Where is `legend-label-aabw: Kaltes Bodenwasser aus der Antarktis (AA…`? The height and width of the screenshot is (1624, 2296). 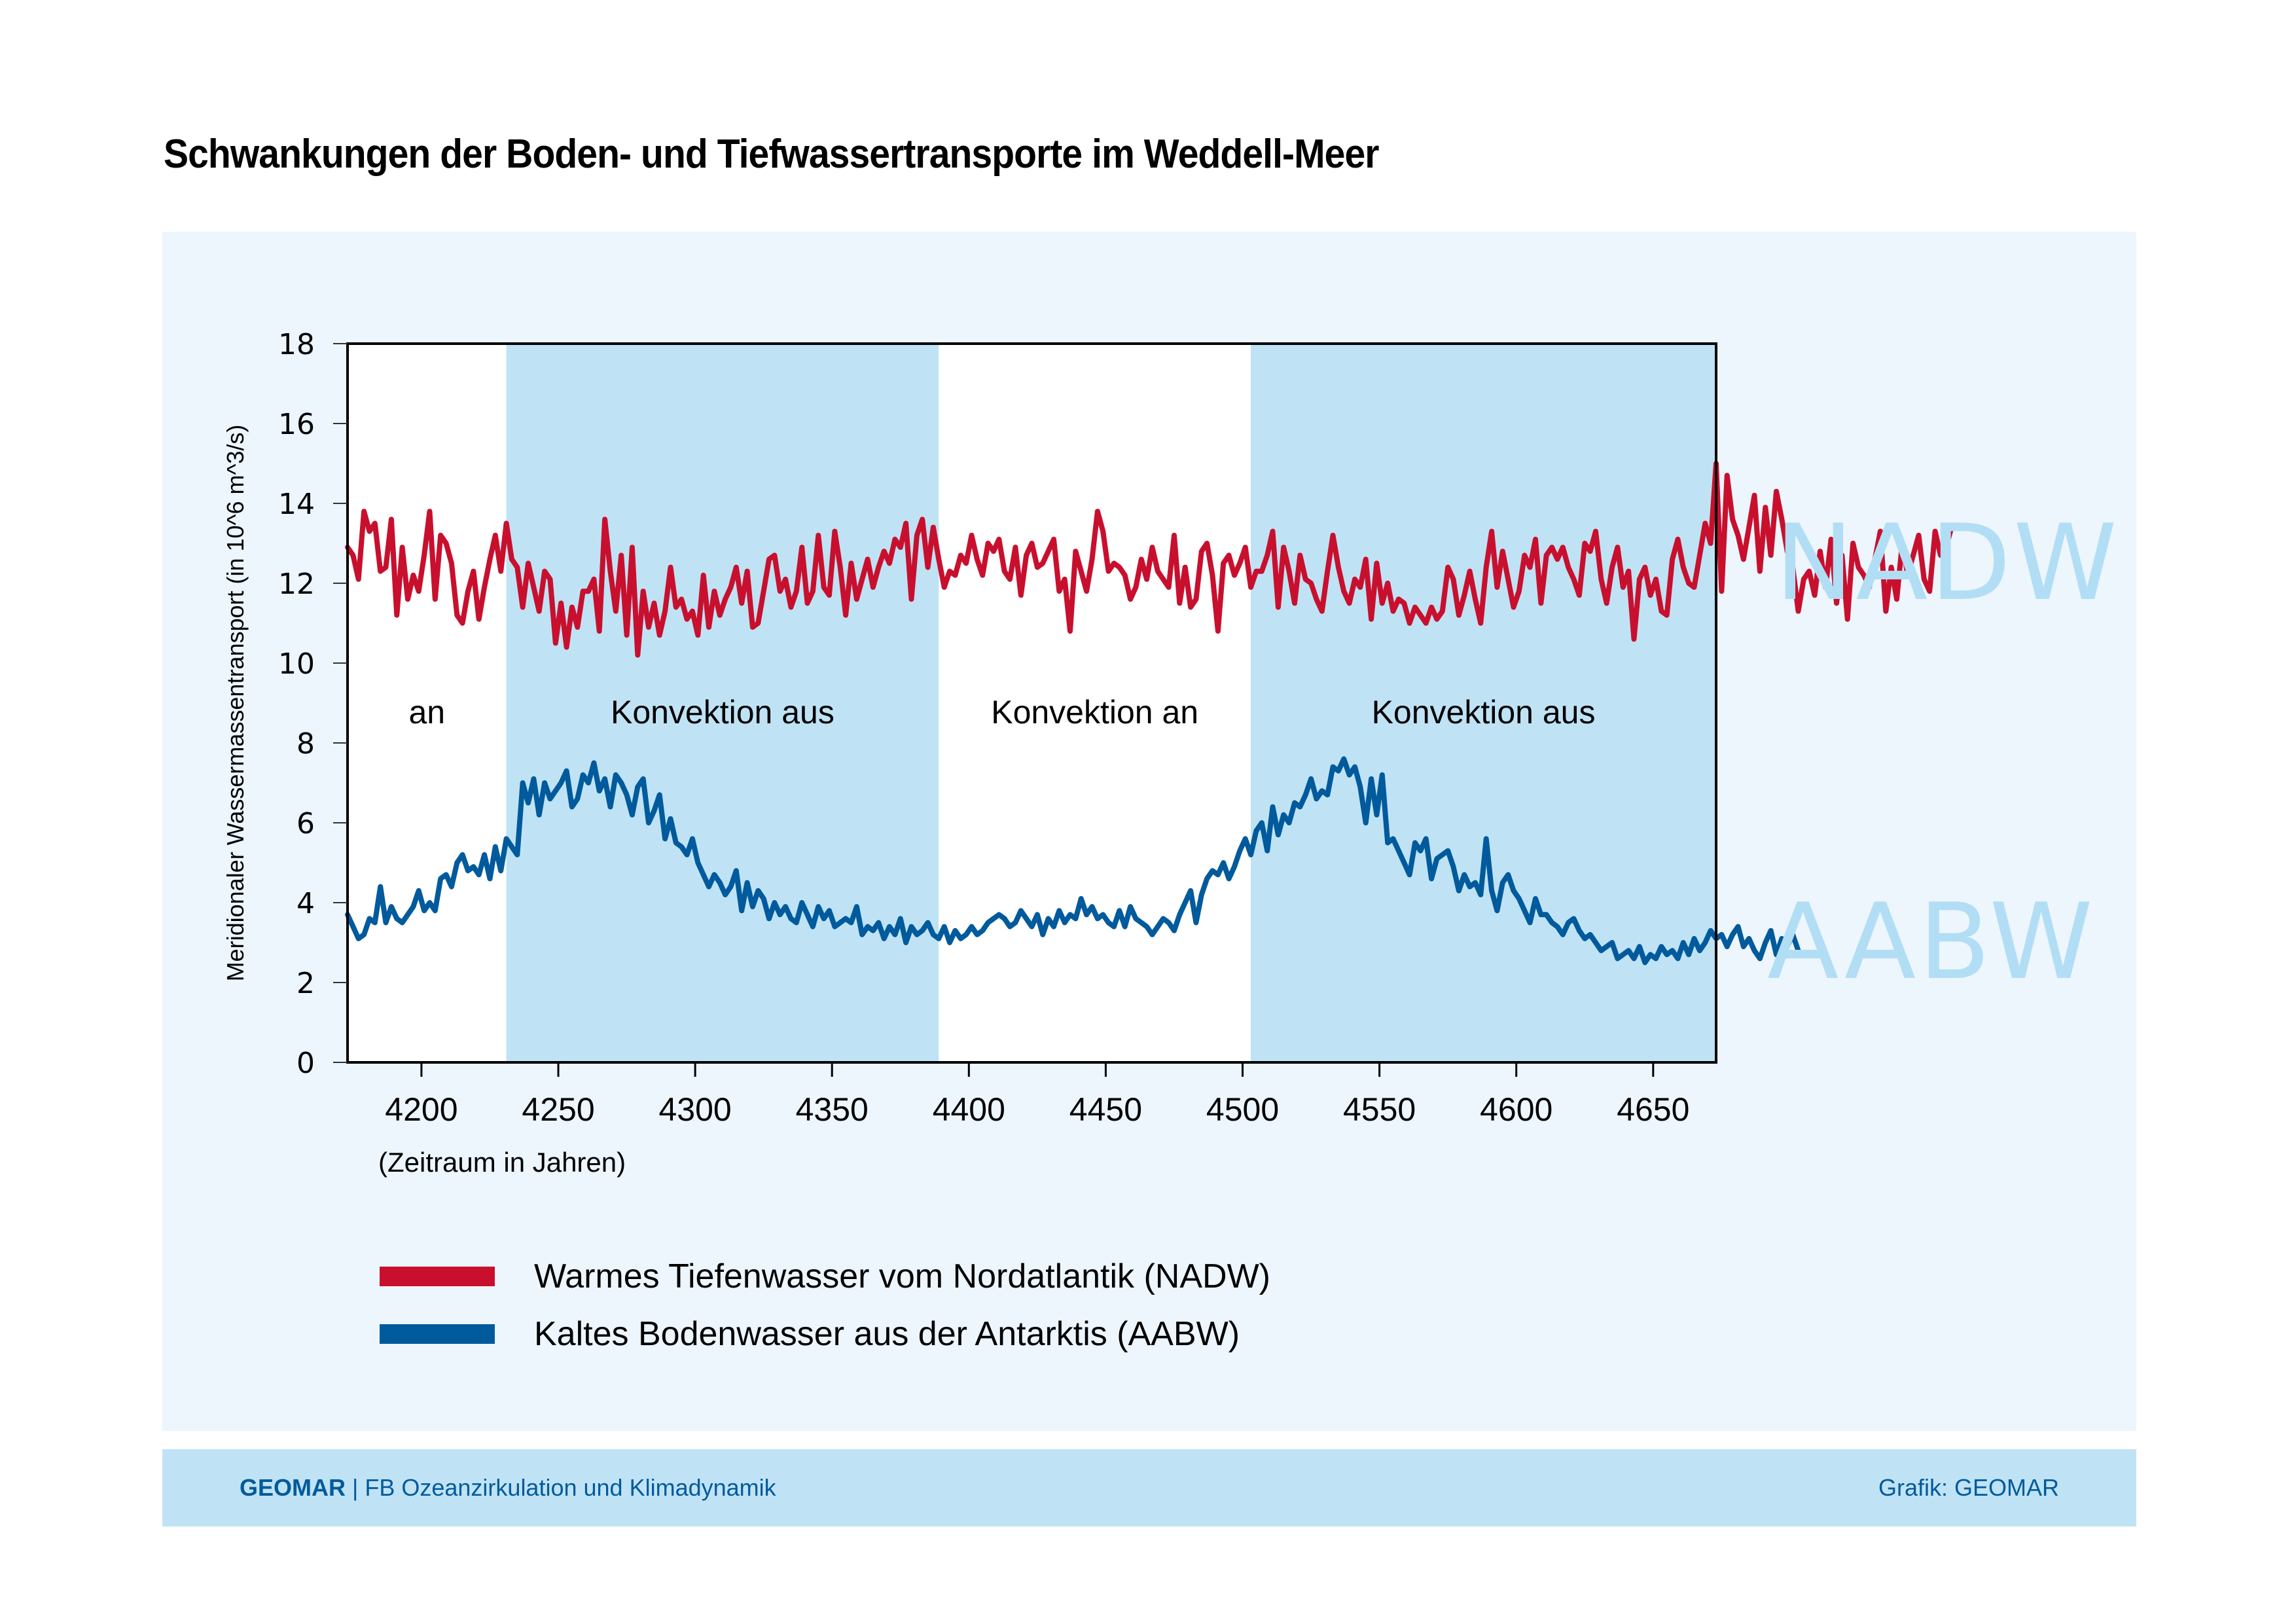
legend-label-aabw: Kaltes Bodenwasser aus der Antarktis (AA… is located at coordinates (887, 1334).